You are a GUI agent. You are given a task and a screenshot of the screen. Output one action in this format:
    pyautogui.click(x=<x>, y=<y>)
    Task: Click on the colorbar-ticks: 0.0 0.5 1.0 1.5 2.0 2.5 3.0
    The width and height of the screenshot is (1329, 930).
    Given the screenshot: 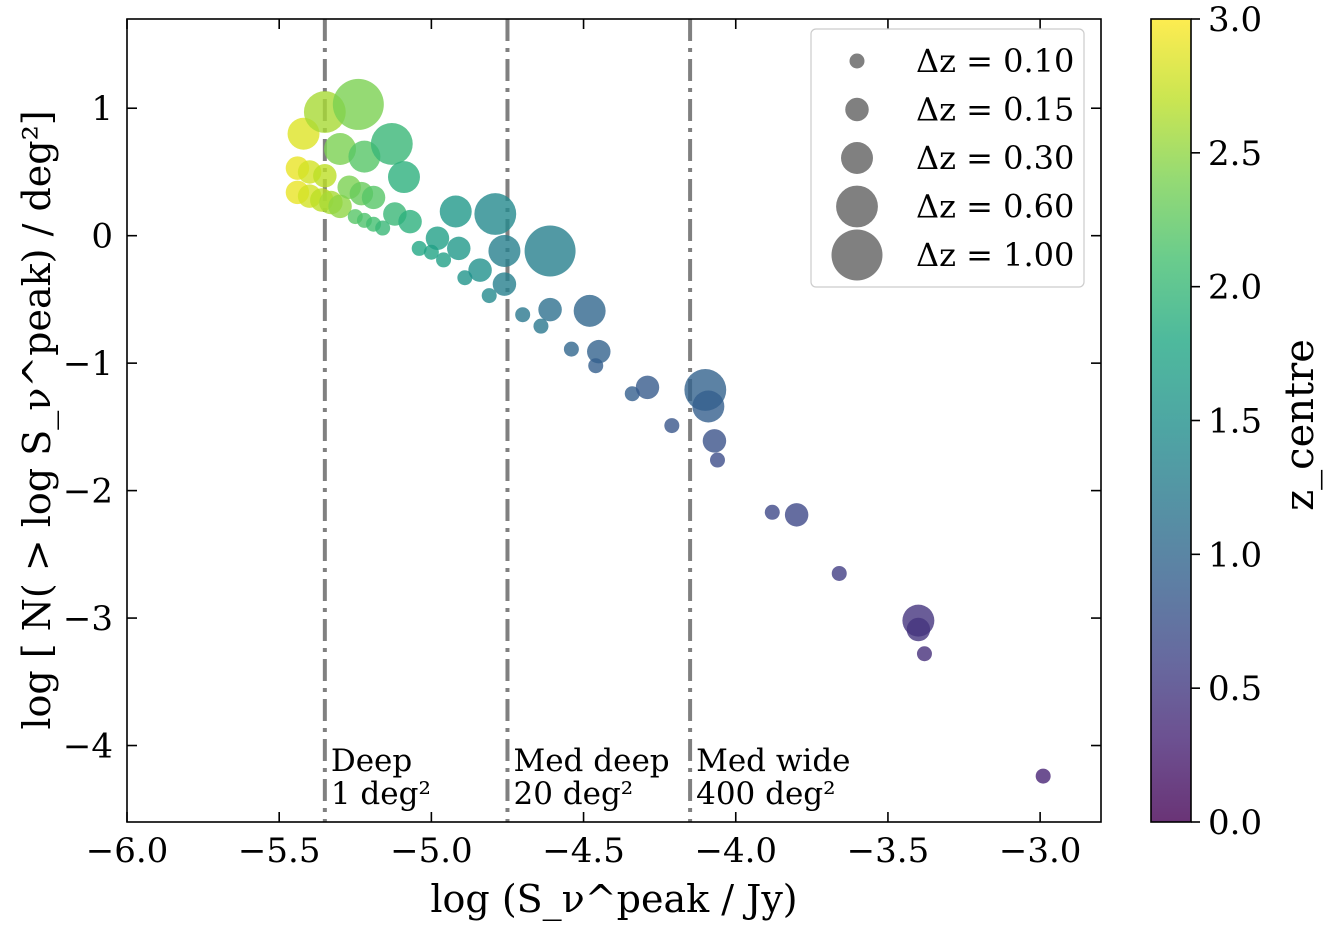 What is the action you would take?
    pyautogui.click(x=1226, y=421)
    